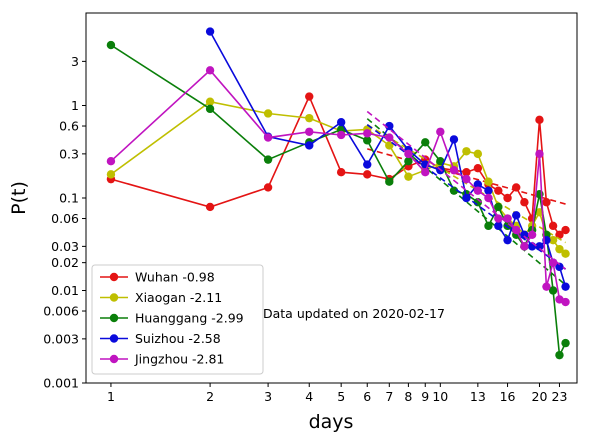 The width and height of the screenshot is (594, 442). What do you see at coordinates (540, 396) in the screenshot?
I see `x-tick-label: 20` at bounding box center [540, 396].